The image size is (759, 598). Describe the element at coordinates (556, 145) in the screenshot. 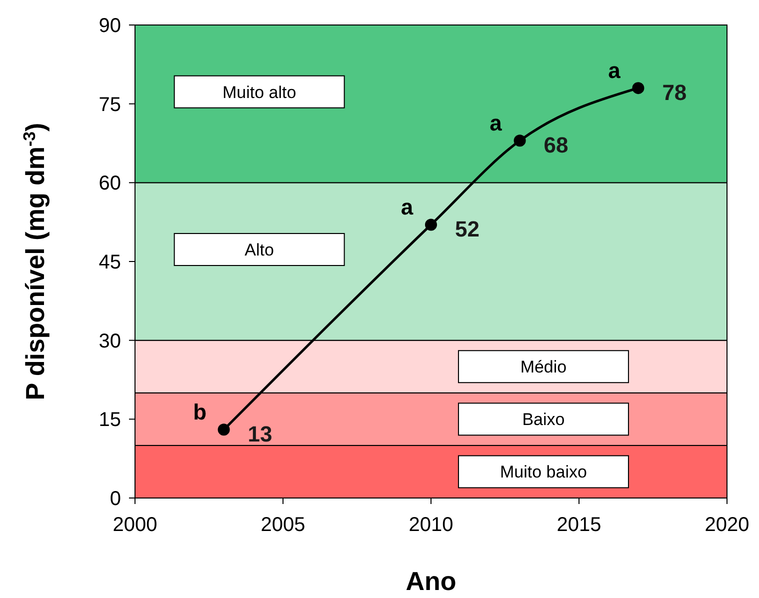

I see `data-label: 68` at that location.